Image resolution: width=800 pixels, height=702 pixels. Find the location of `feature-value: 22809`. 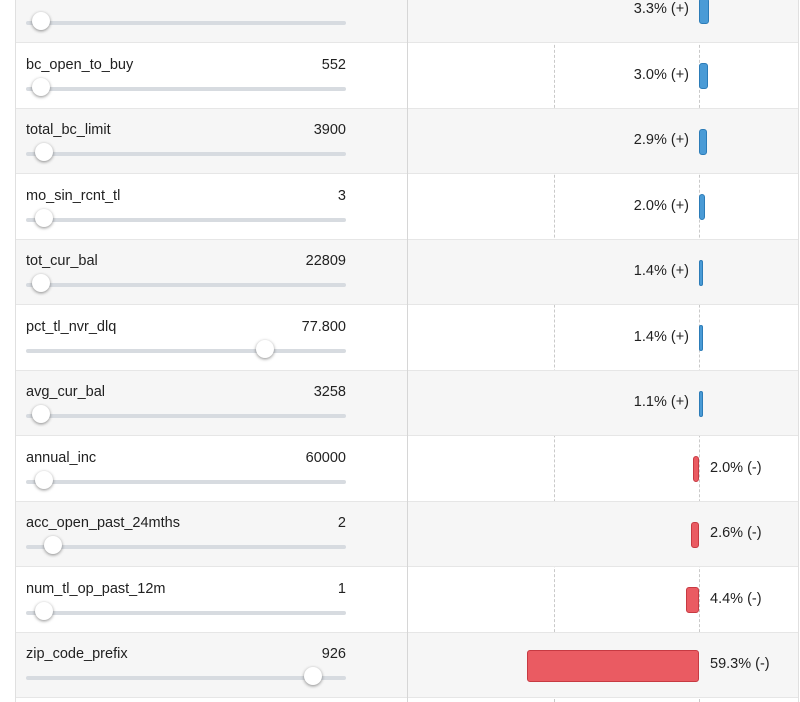

feature-value: 22809 is located at coordinates (325, 261).